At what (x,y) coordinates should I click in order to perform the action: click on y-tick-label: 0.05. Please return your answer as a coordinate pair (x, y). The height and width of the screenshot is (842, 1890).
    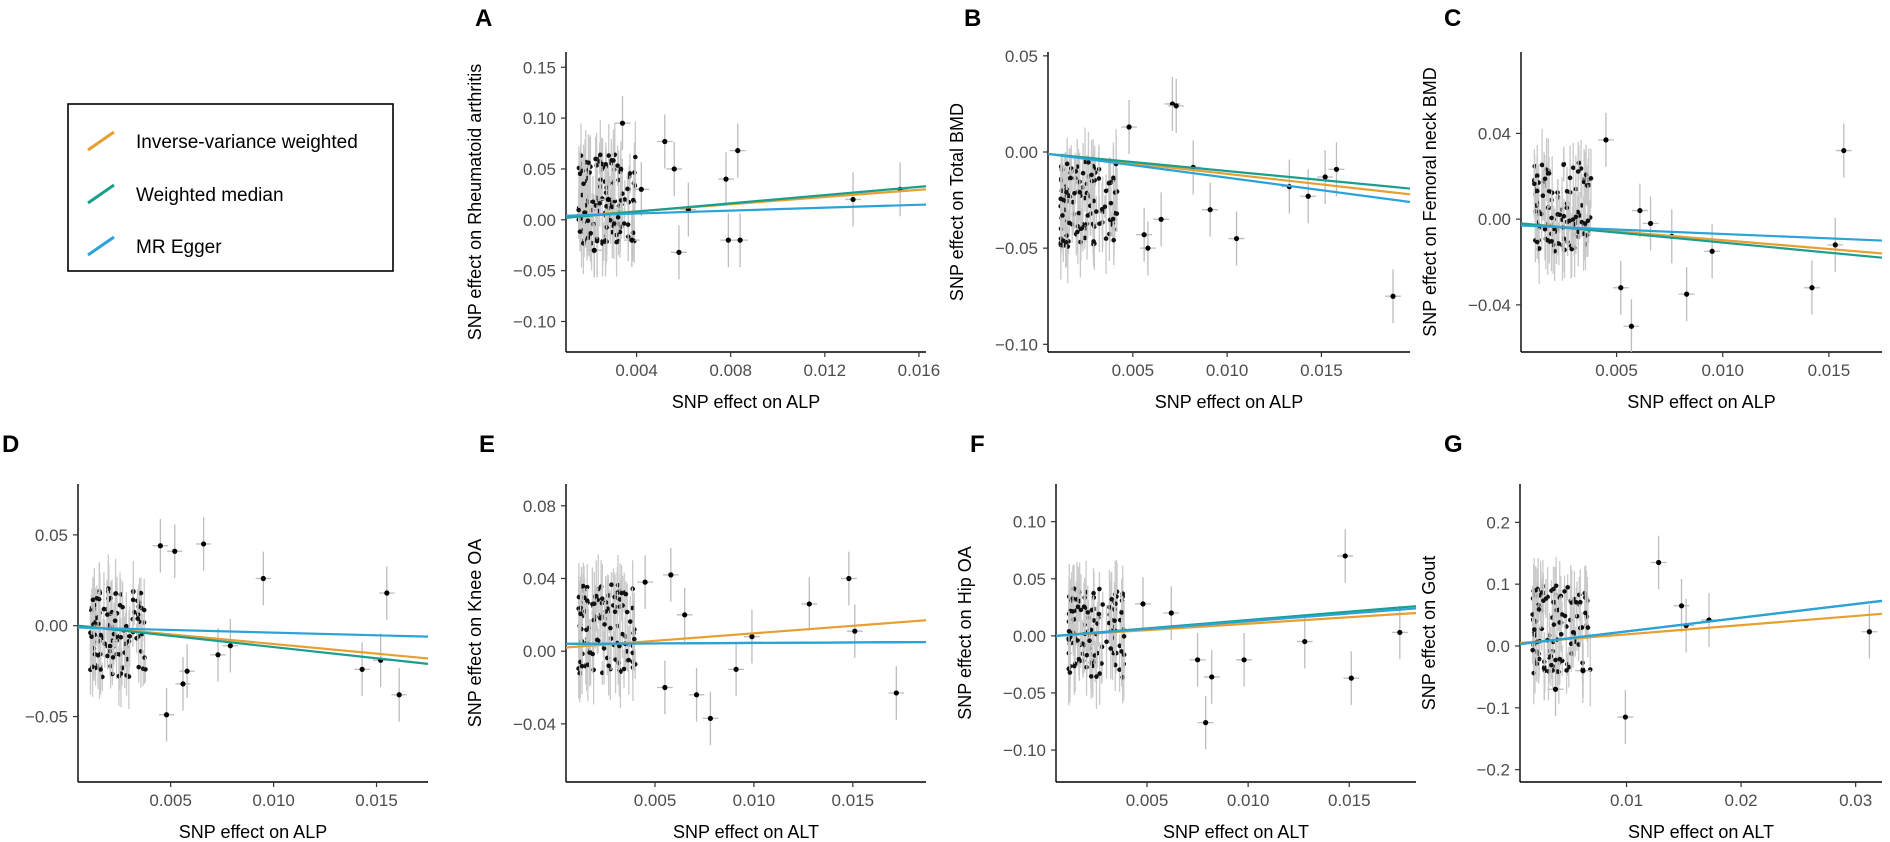
    Looking at the image, I should click on (51, 535).